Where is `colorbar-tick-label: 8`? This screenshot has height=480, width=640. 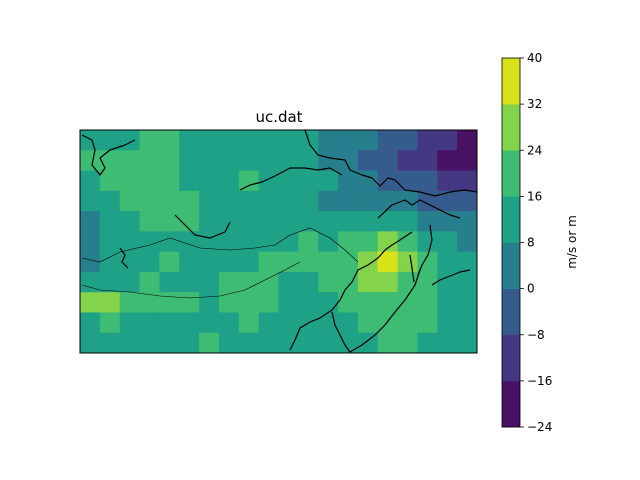 colorbar-tick-label: 8 is located at coordinates (531, 243).